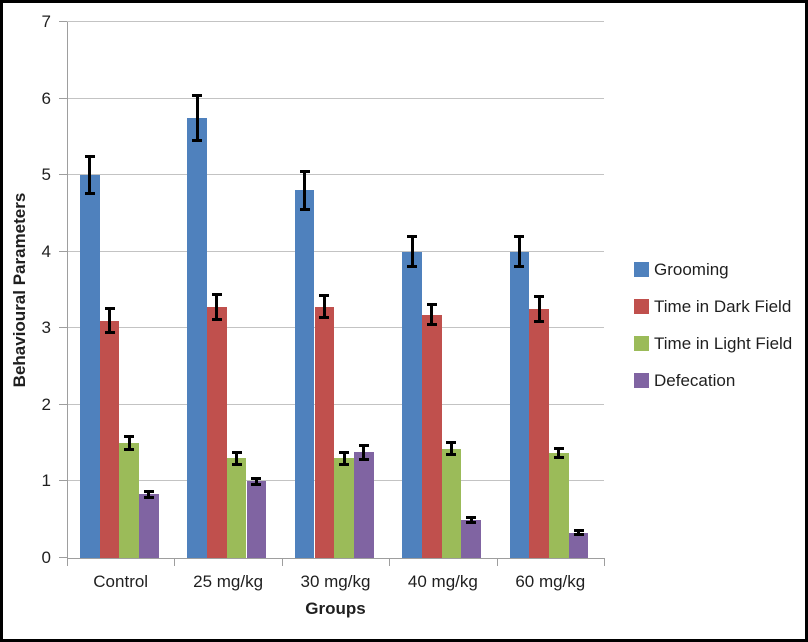 The width and height of the screenshot is (808, 642). Describe the element at coordinates (723, 306) in the screenshot. I see `legend-label: Time in Dark Field` at that location.